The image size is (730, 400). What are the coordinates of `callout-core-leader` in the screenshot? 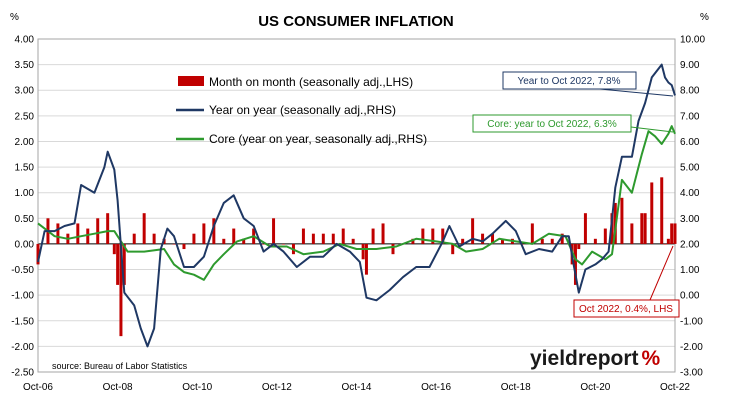 It's located at (652, 129).